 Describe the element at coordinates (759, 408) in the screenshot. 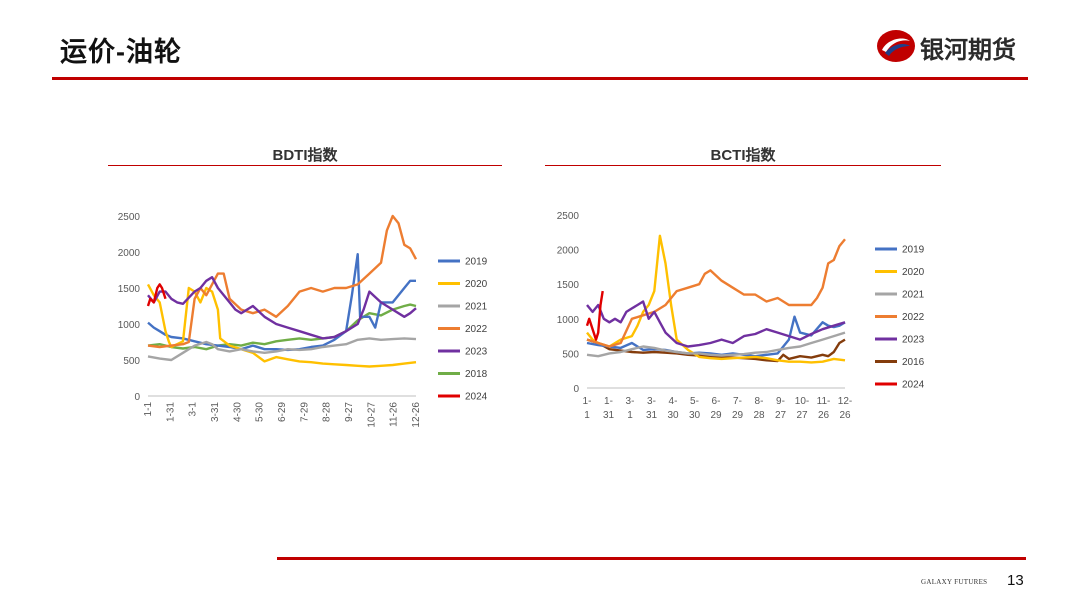

I see `bcti-x-tick-label: 8-28` at that location.